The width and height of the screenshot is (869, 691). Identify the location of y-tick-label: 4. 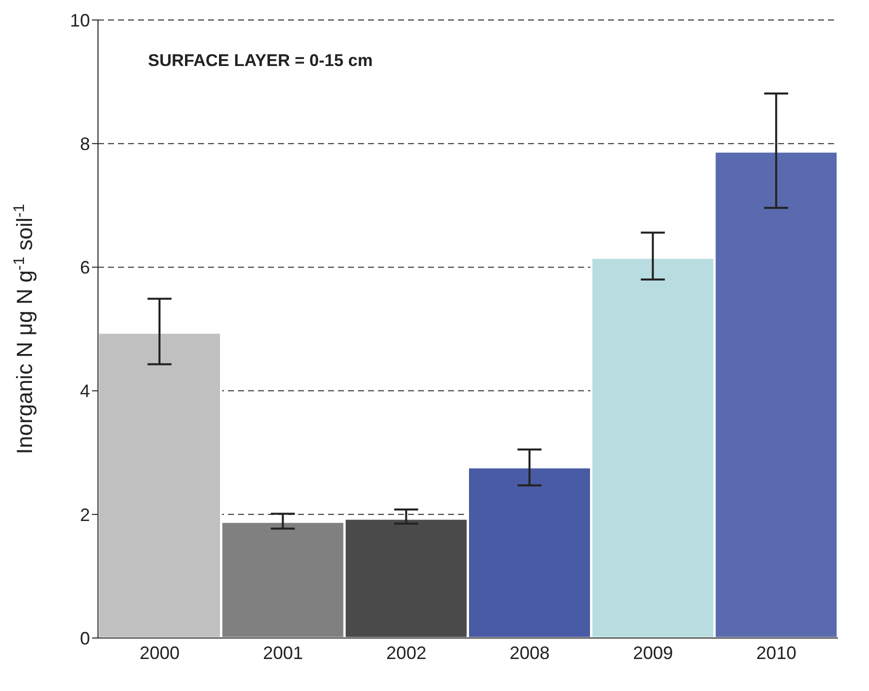
(85, 391).